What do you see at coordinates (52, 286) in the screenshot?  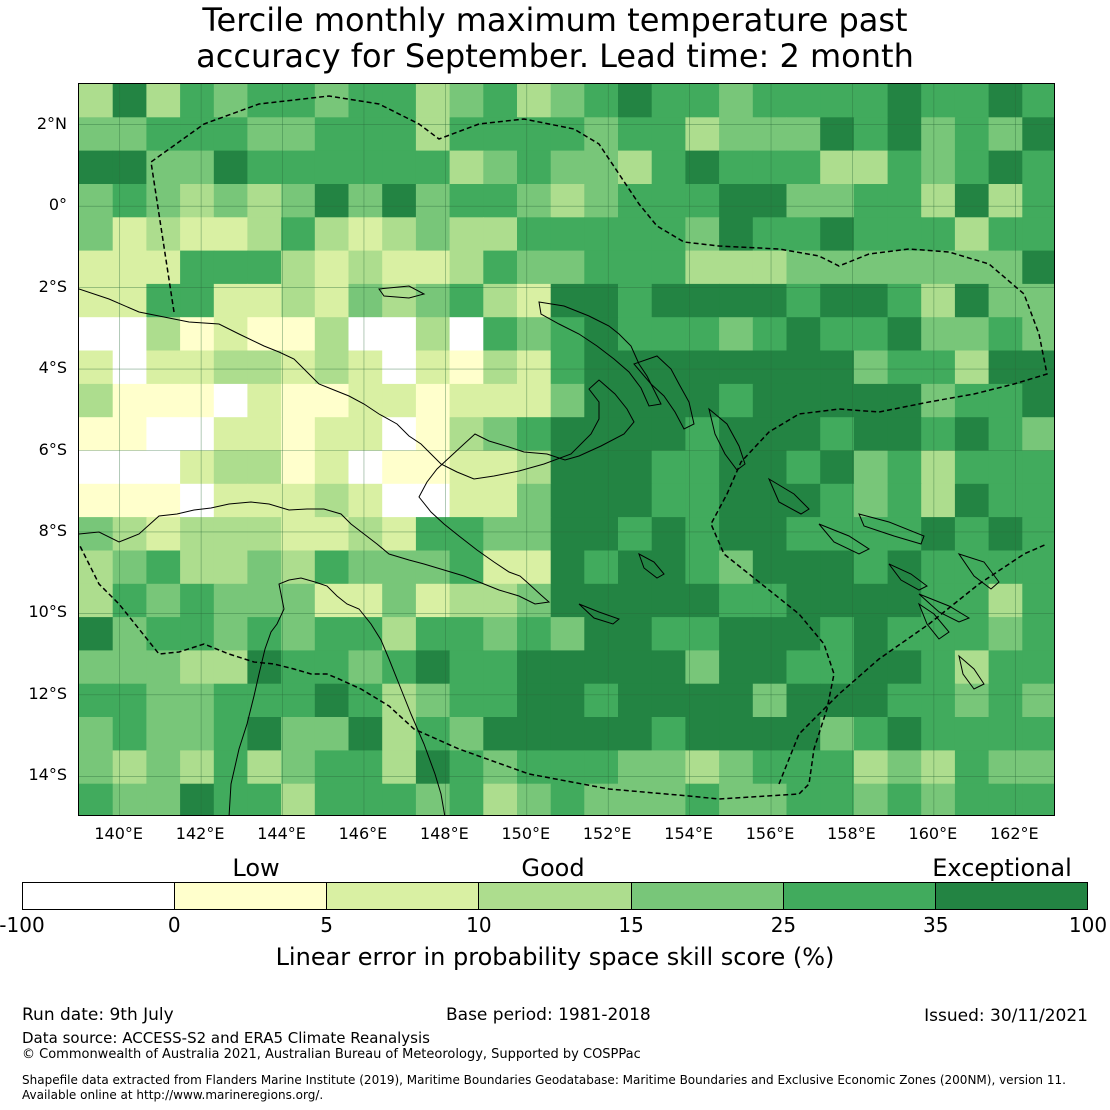 I see `y-tick-label: 2°S` at bounding box center [52, 286].